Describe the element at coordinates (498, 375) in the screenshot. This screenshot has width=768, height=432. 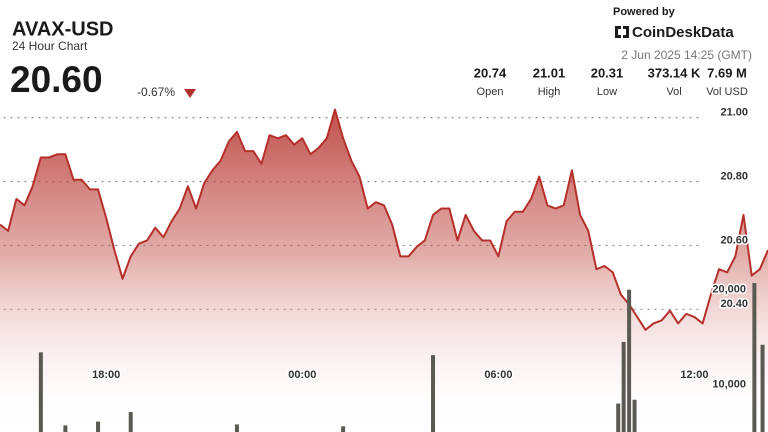
I see `x-tick-label: 06:00` at that location.